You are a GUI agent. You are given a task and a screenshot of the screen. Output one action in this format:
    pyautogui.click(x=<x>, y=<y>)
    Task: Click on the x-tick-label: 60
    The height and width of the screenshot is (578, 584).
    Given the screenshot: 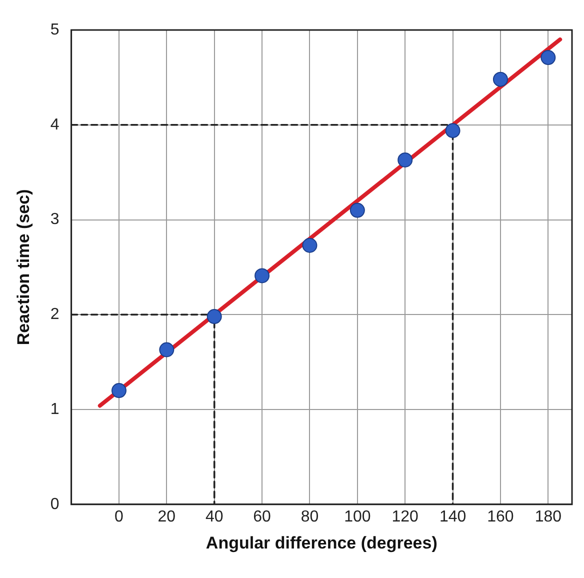 What is the action you would take?
    pyautogui.click(x=262, y=517)
    